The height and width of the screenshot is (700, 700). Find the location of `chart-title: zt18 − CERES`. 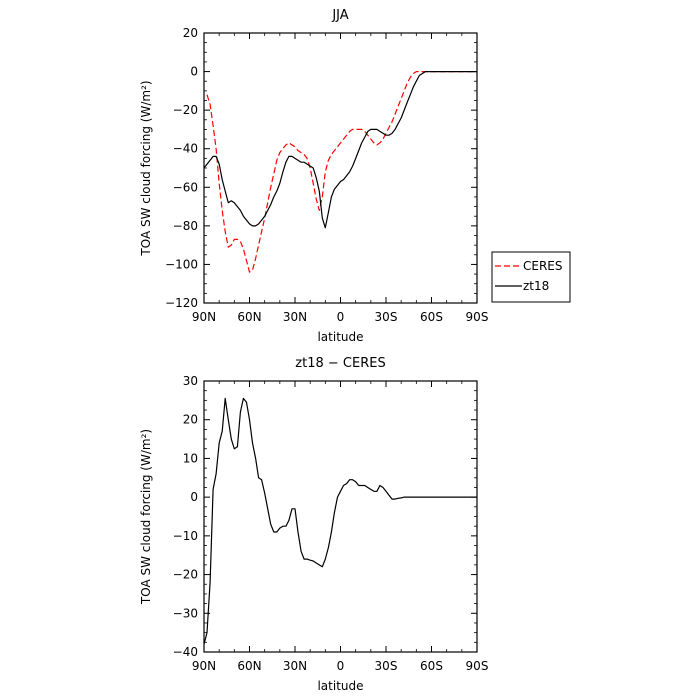

chart-title: zt18 − CERES is located at coordinates (340, 363).